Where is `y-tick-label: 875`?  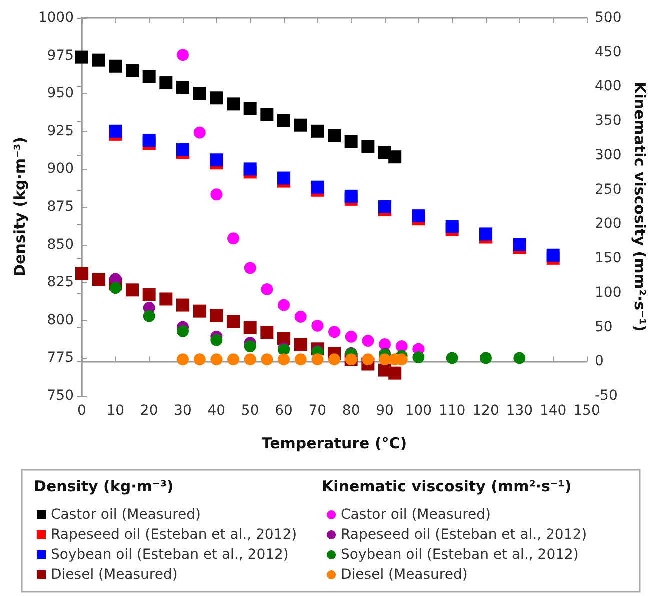
y-tick-label: 875 is located at coordinates (60, 207).